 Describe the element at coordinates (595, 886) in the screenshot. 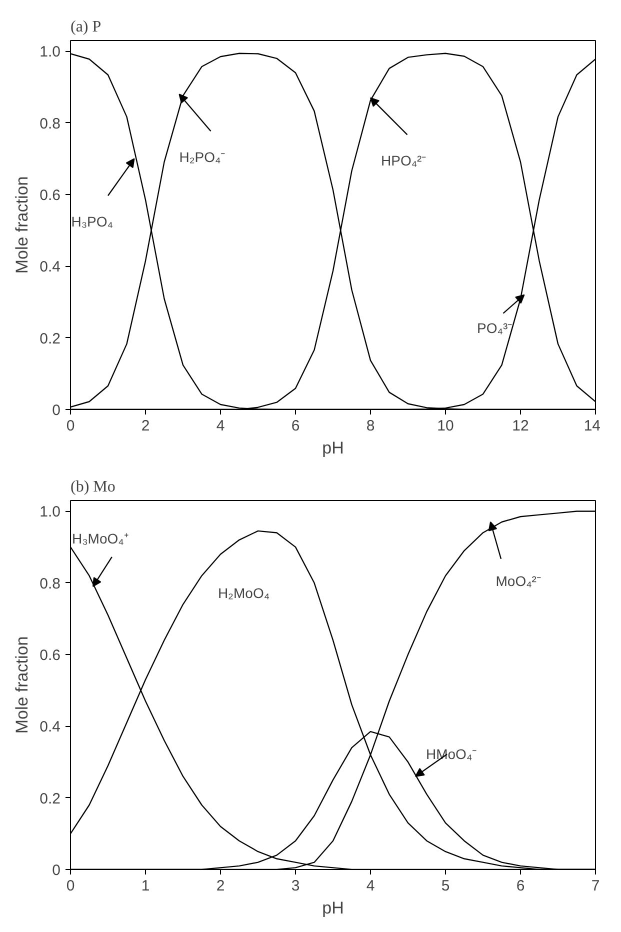

I see `x-tick-label: 7` at that location.